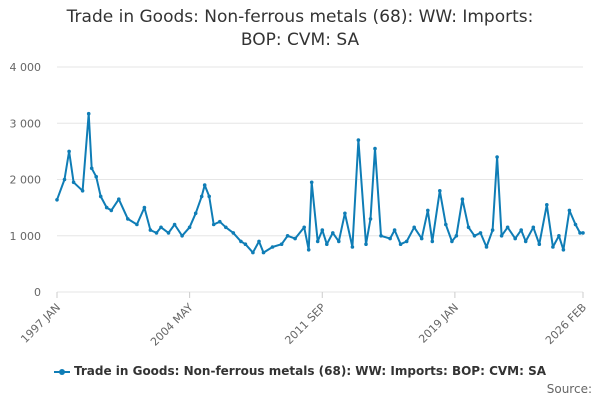 This screenshot has height=400, width=600. Describe the element at coordinates (566, 324) in the screenshot. I see `x-tick-label: 2026 FEB` at that location.